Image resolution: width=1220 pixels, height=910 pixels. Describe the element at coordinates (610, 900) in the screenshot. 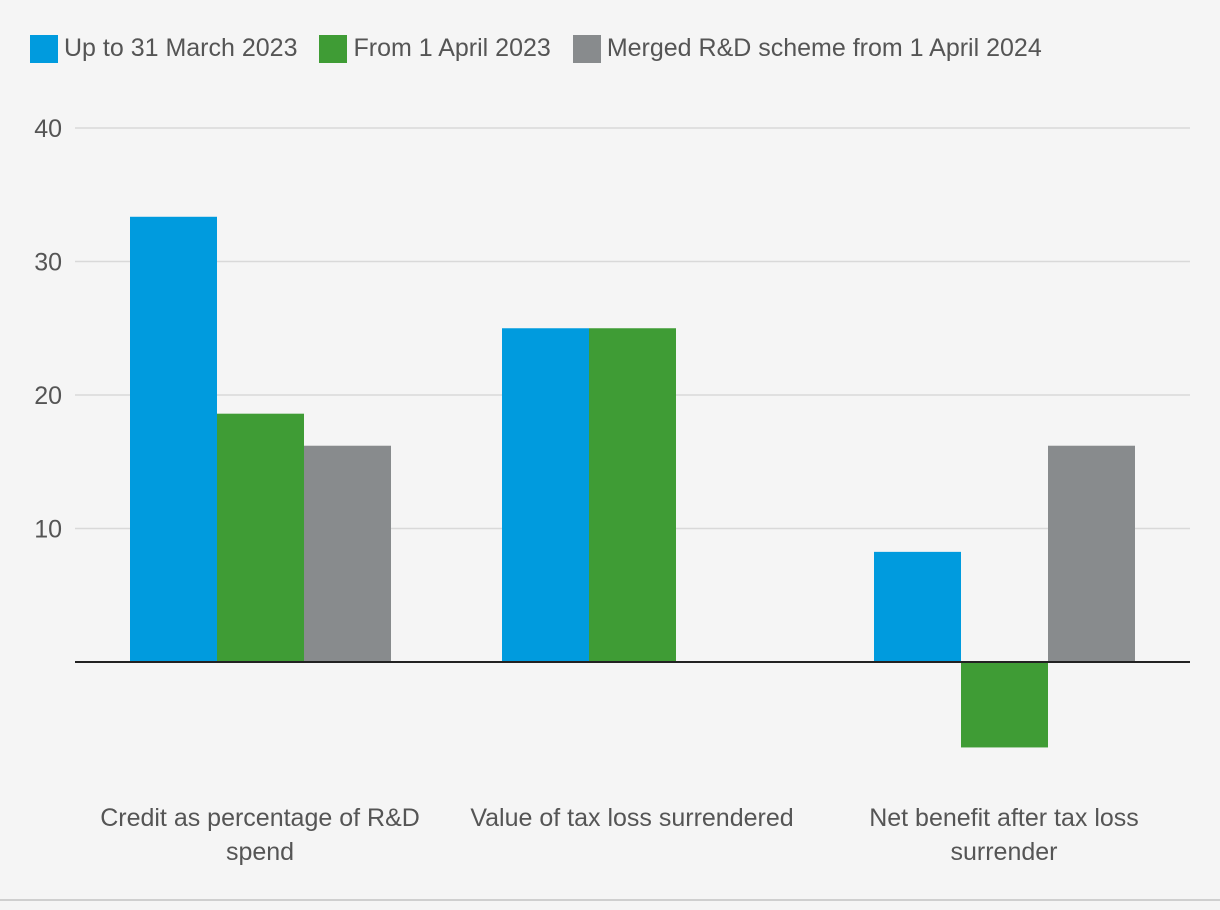

I see `bottom-rule` at that location.